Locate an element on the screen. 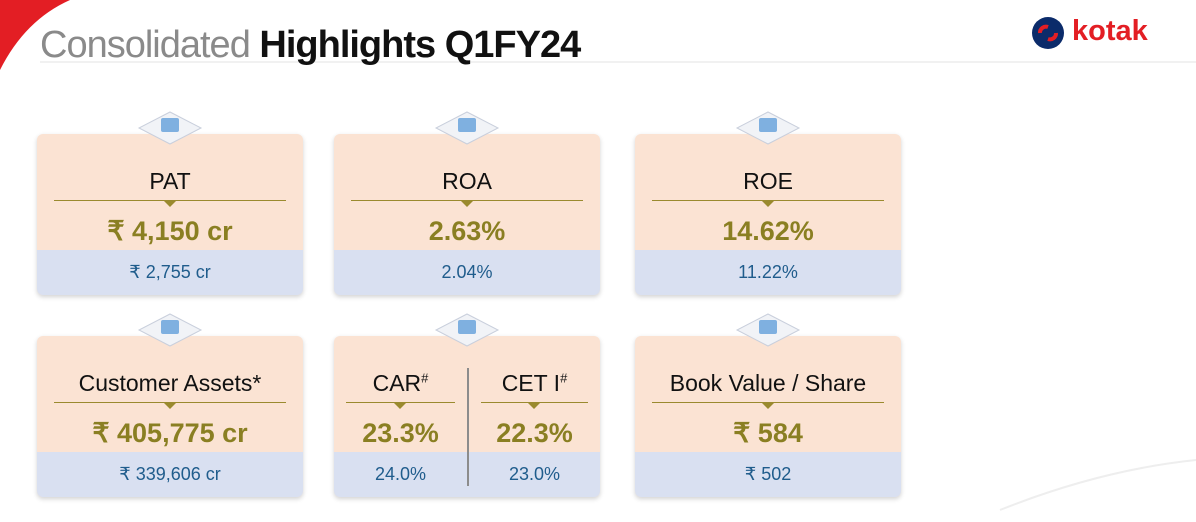  label-text: CAR is located at coordinates (397, 383).